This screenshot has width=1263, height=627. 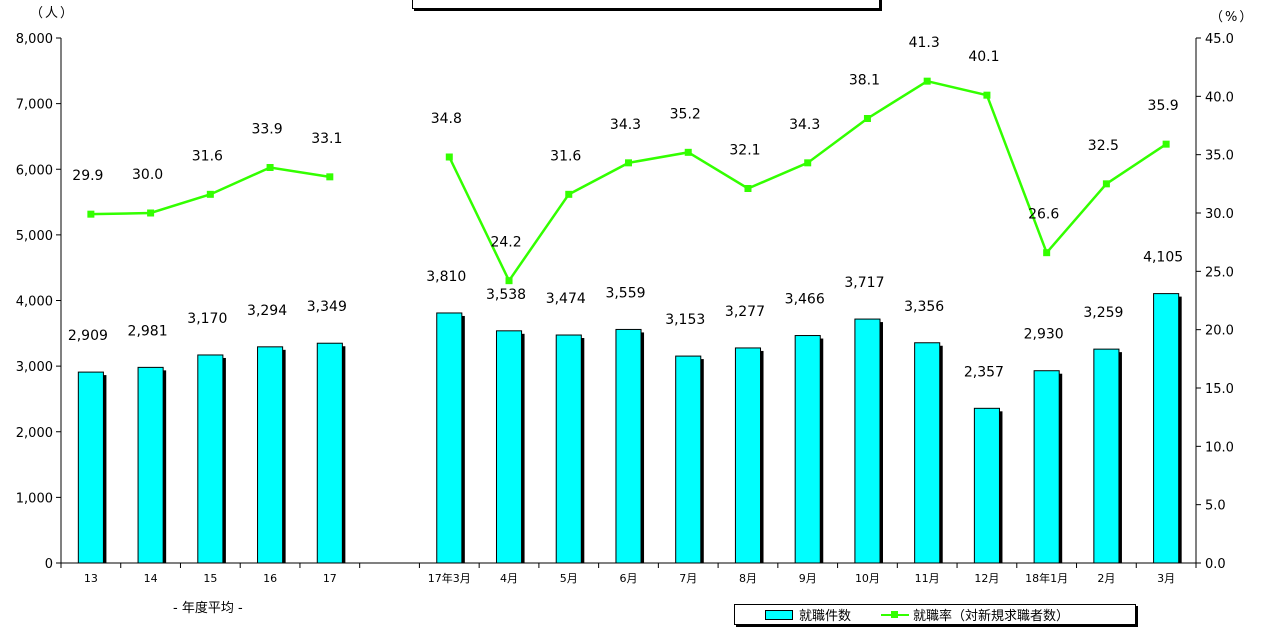 I want to click on bar-data-label: 4,105, so click(x=1163, y=258).